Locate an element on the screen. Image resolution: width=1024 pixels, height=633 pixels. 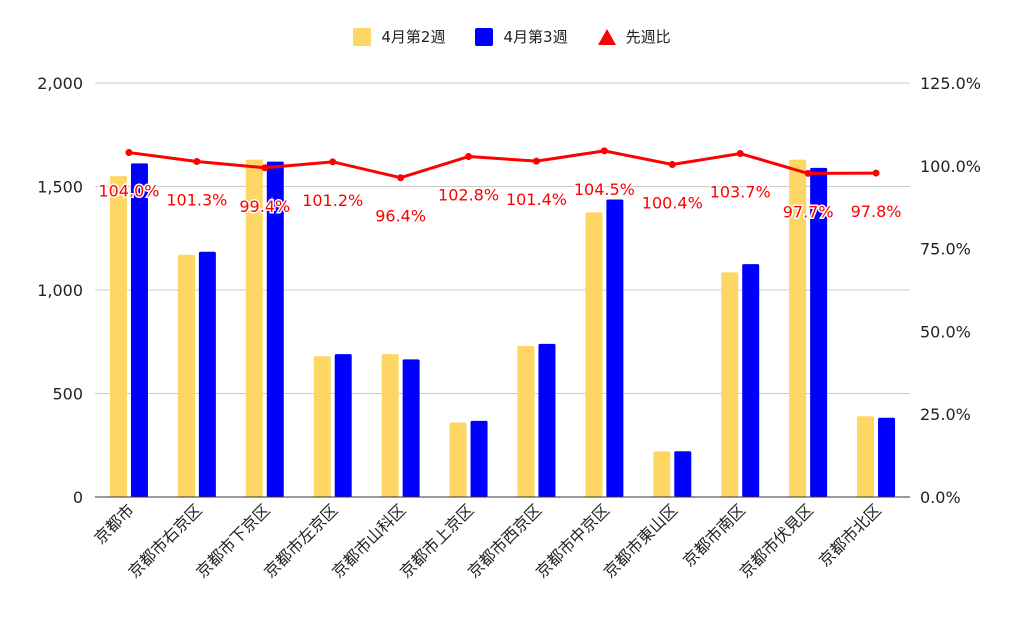
x-tick-label: 京都市東山区 is located at coordinates (640, 540).